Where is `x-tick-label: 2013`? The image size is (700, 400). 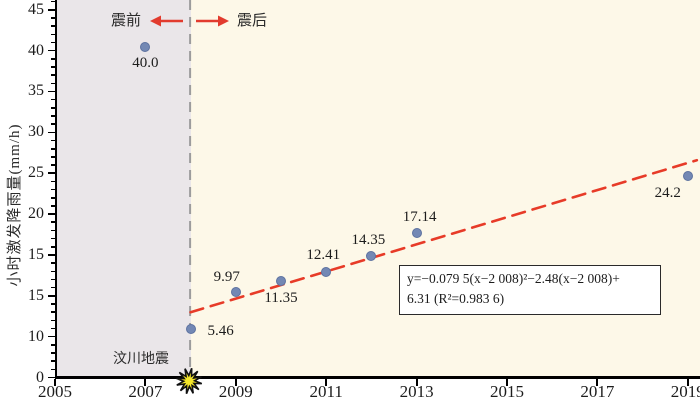
x-tick-label: 2013 is located at coordinates (416, 391).